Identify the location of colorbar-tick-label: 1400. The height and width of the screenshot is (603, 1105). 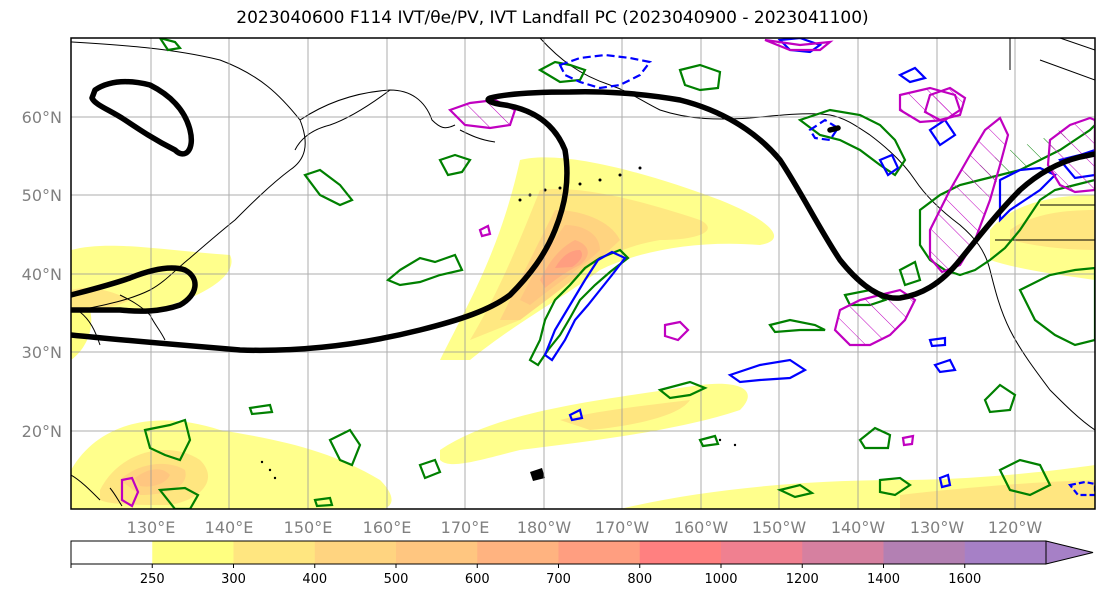
(883, 579).